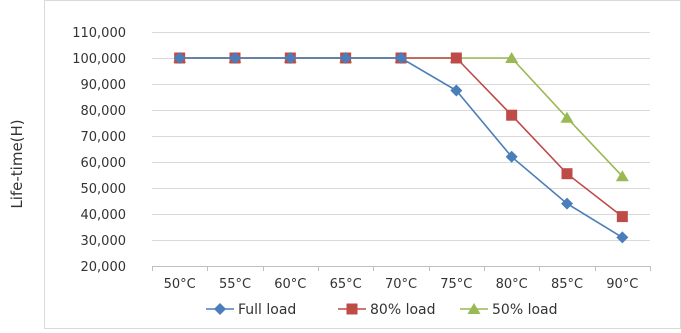 This screenshot has width=681, height=333. What do you see at coordinates (99, 59) in the screenshot?
I see `y-tick-label: 100,000` at bounding box center [99, 59].